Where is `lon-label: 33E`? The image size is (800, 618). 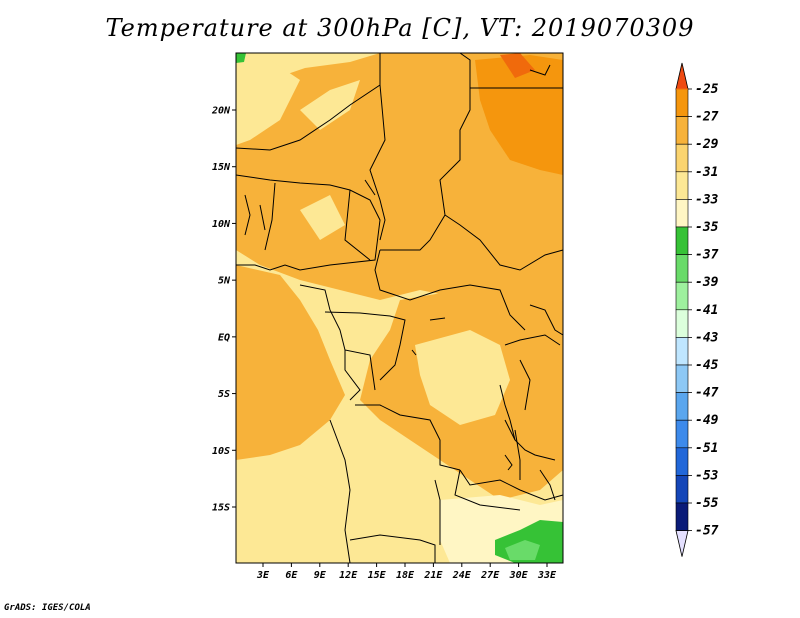
lon-label: 33E is located at coordinates (547, 575).